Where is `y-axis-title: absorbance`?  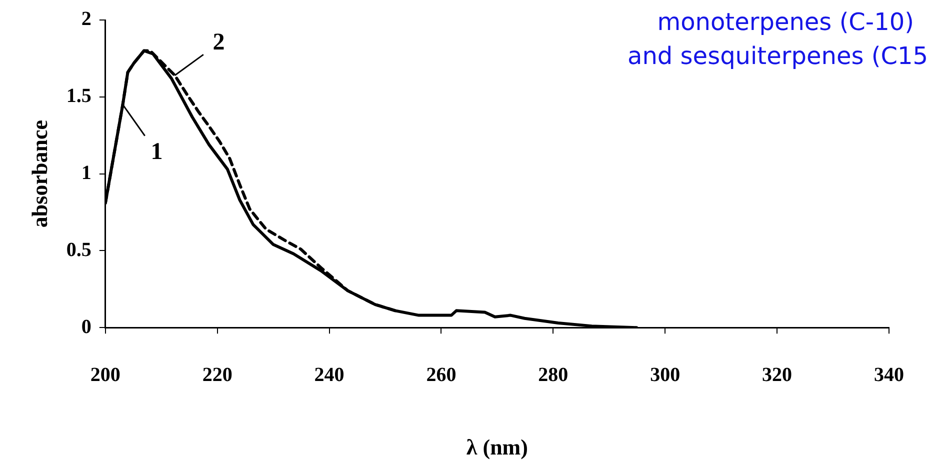
y-axis-title: absorbance is located at coordinates (39, 174).